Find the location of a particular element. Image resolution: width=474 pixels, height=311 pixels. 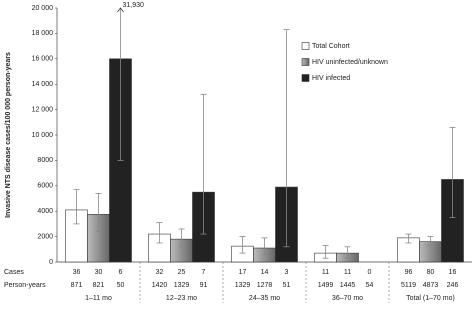

table-cell: 16 is located at coordinates (453, 272).